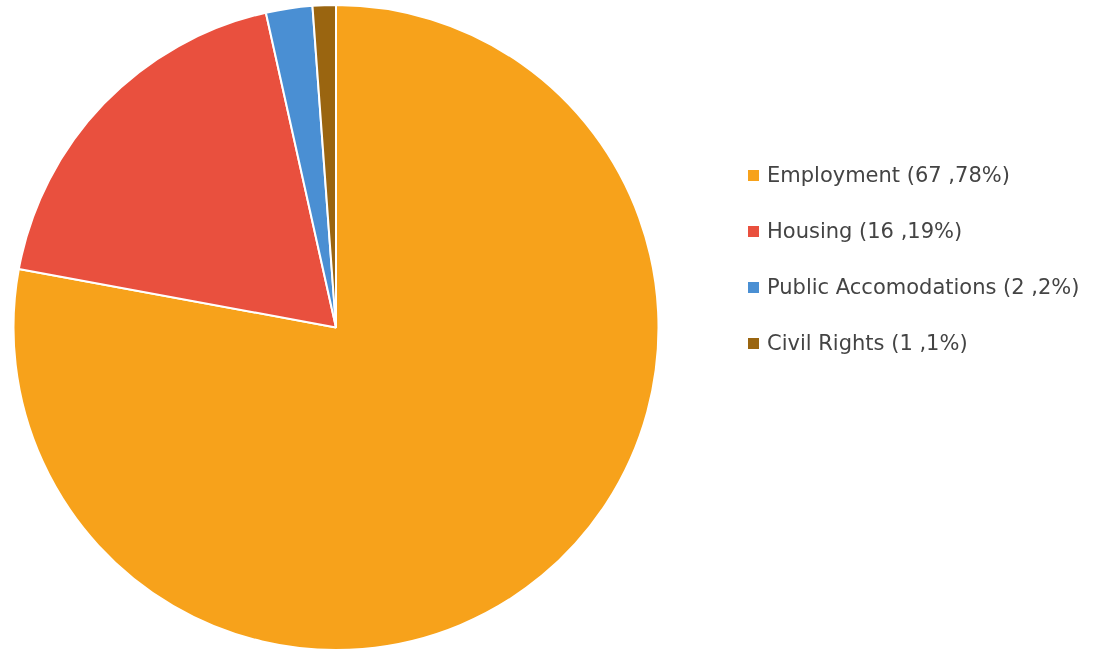  Describe the element at coordinates (888, 175) in the screenshot. I see `legend-label: Employment (67 ,78%)` at that location.